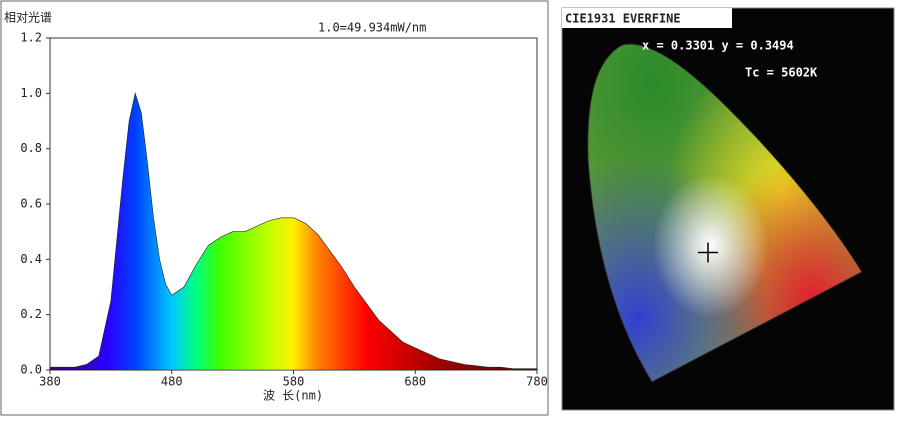 This screenshot has height=422, width=897. What do you see at coordinates (31, 370) in the screenshot?
I see `y-tick-label: 0.0` at bounding box center [31, 370].